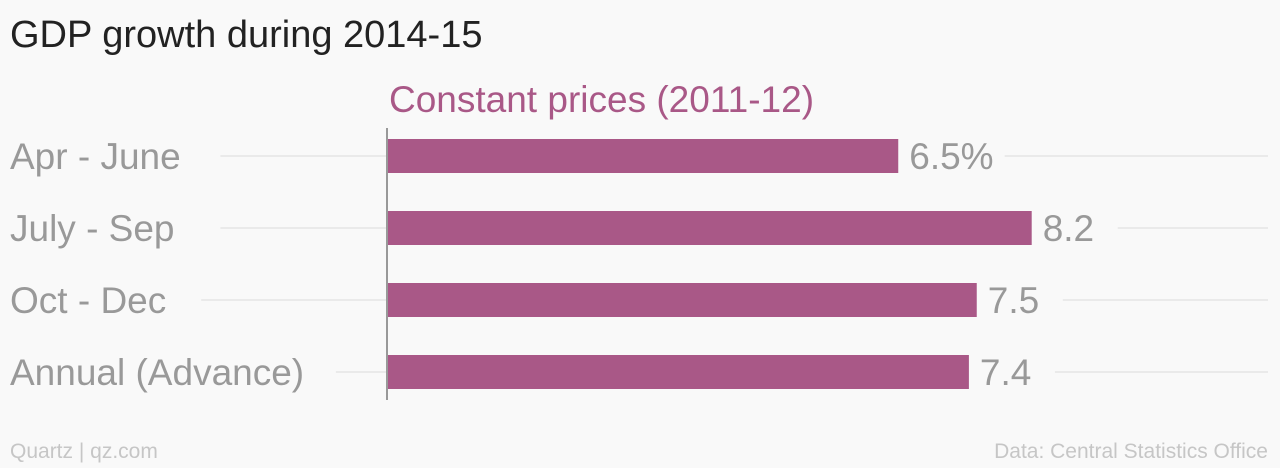  I want to click on value-label: 7.5, so click(1013, 300).